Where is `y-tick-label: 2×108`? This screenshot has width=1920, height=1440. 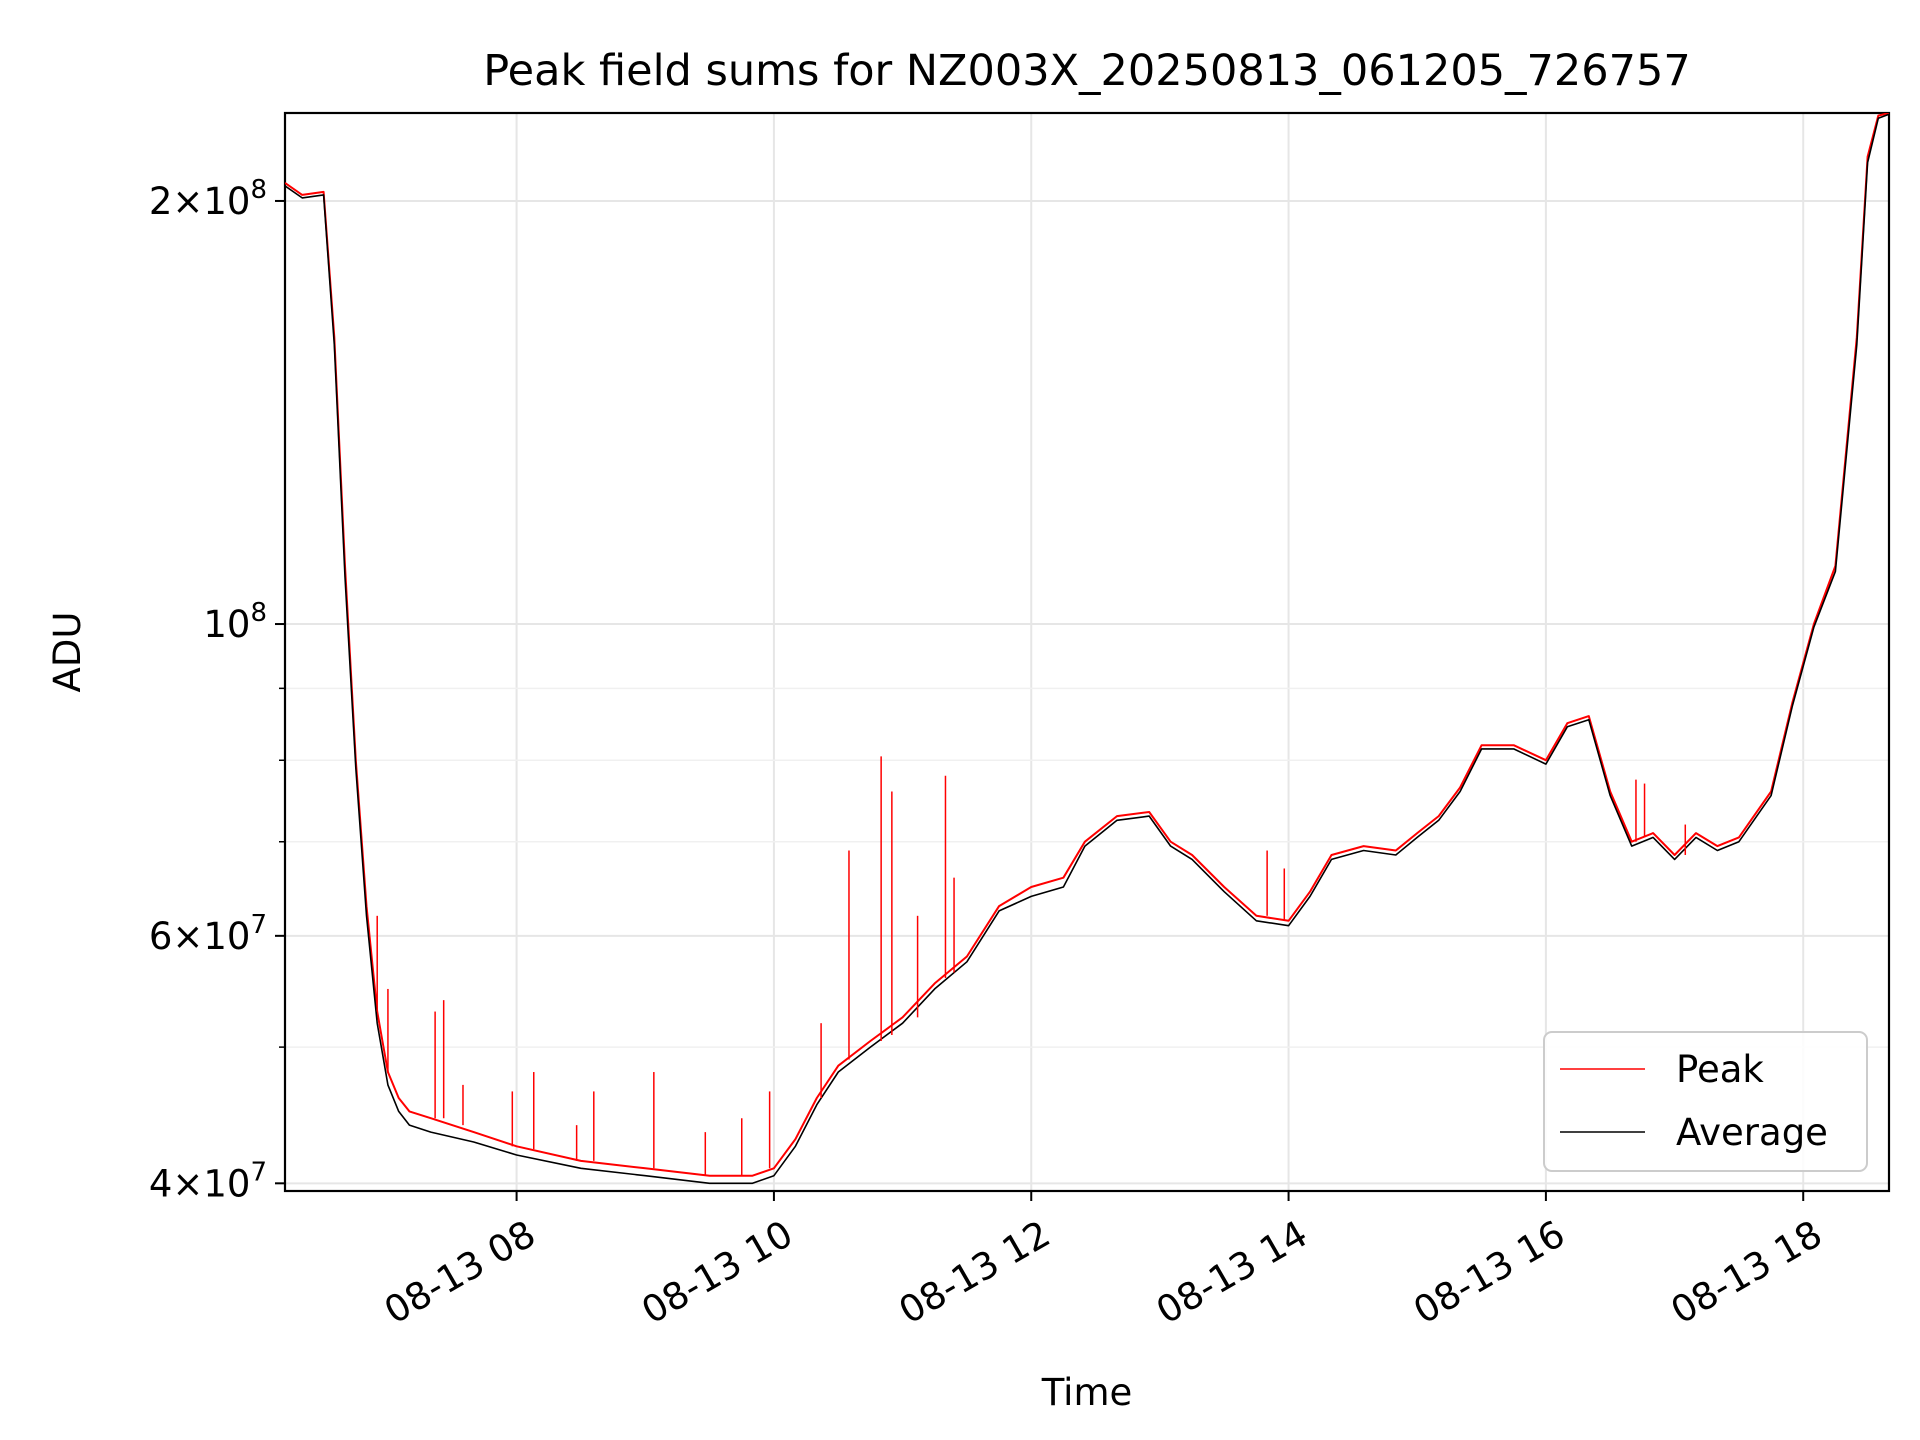
y-tick-label: 2×108 is located at coordinates (208, 199).